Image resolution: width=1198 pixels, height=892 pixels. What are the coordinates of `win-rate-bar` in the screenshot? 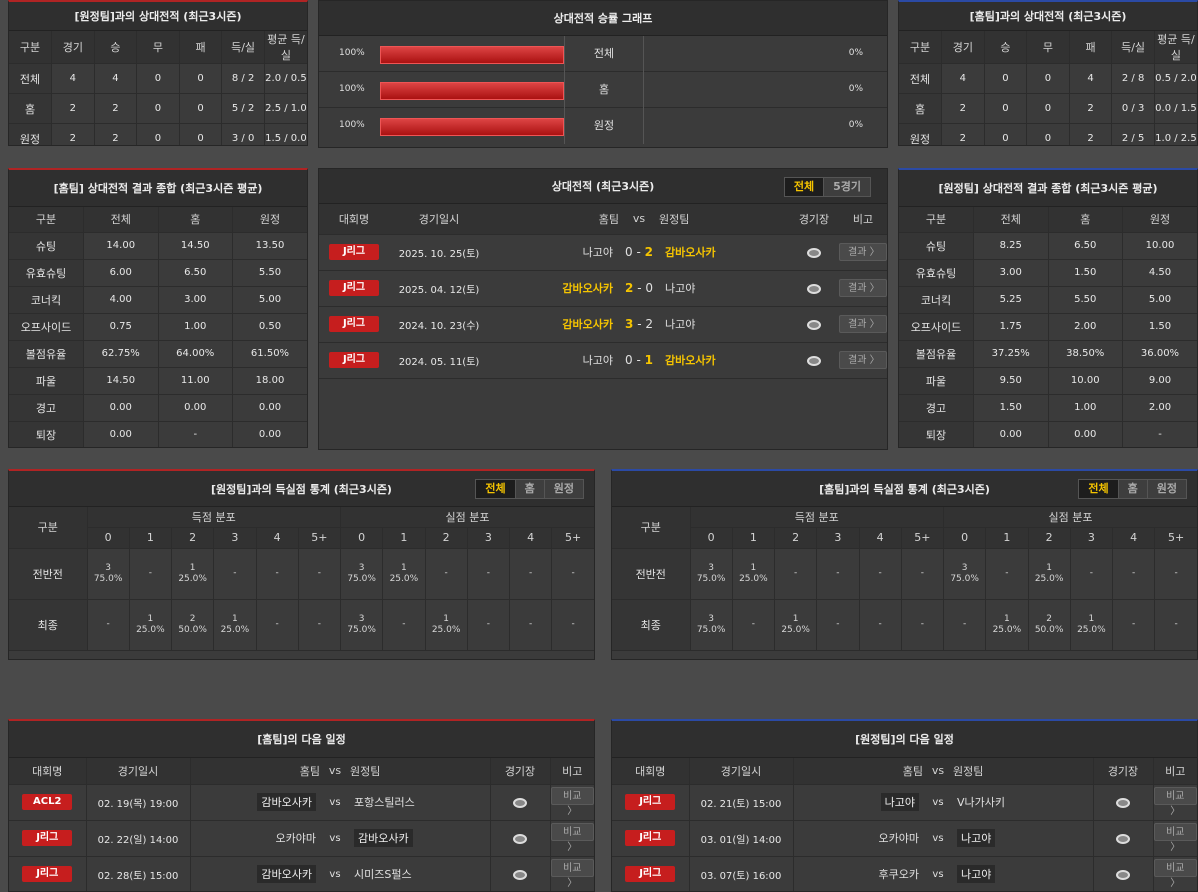 It's located at (472, 127).